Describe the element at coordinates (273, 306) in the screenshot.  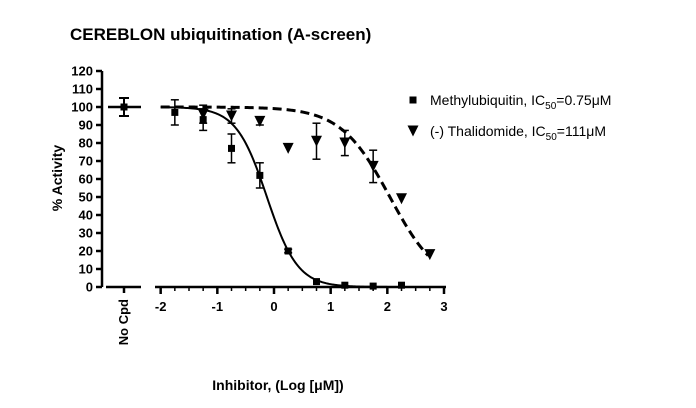
I see `x-tick-label: 0` at that location.